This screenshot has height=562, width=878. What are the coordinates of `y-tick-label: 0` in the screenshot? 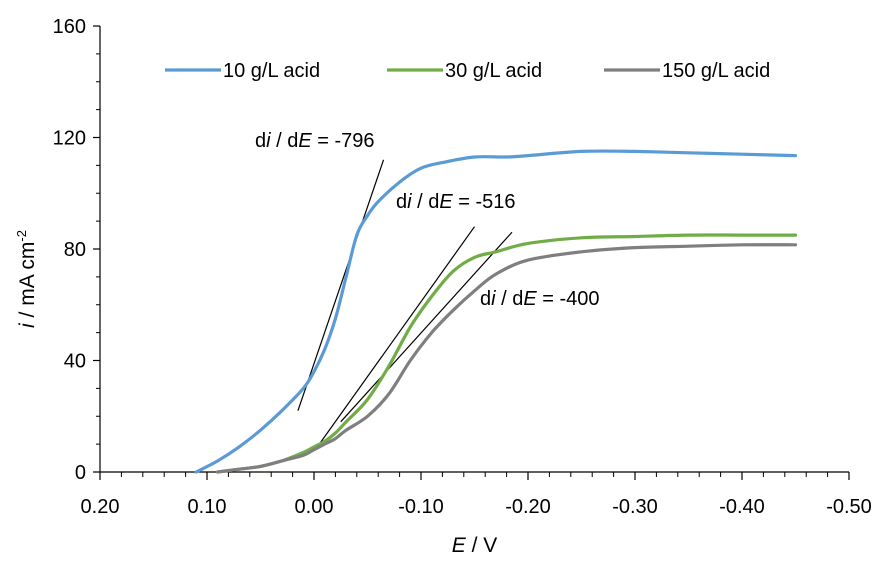 It's located at (80, 473).